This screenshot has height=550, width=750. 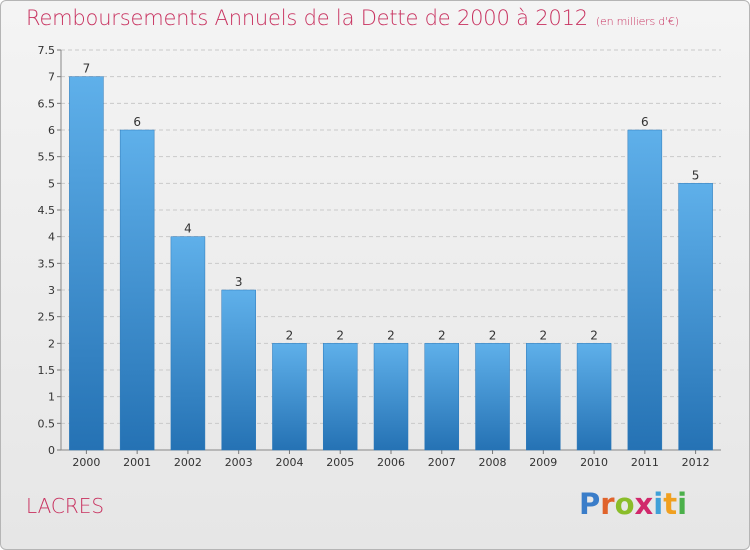 What do you see at coordinates (47, 423) in the screenshot?
I see `y-tick-label: 0.5` at bounding box center [47, 423].